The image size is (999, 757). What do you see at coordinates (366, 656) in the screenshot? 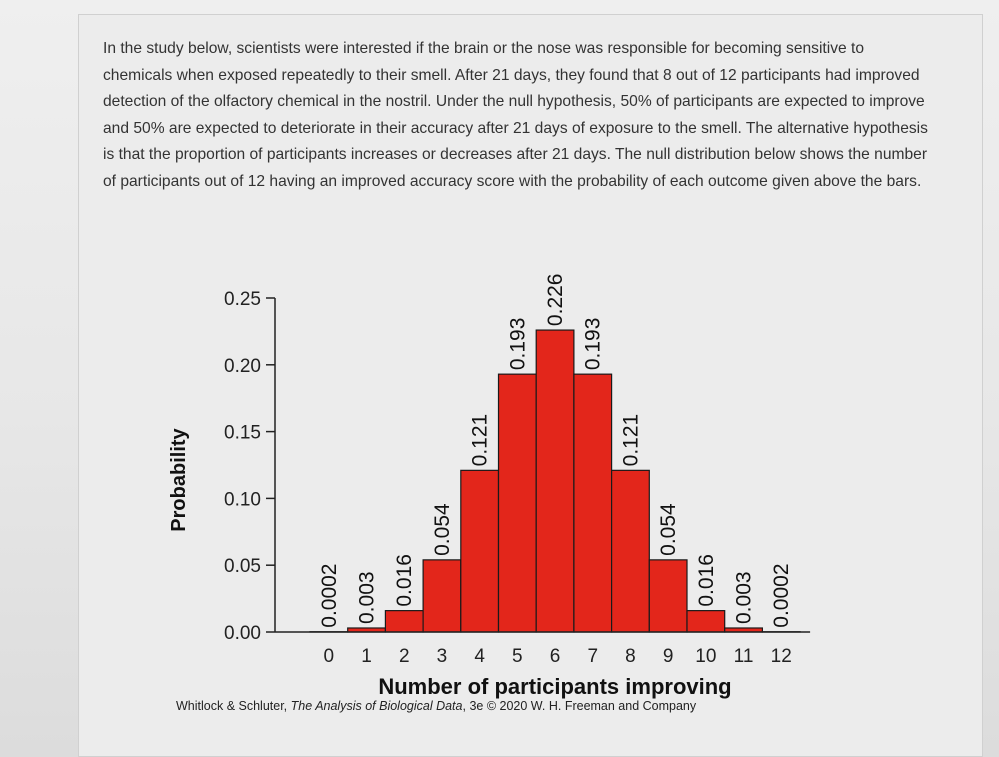
I see `x-tick-label: 1` at bounding box center [366, 656].